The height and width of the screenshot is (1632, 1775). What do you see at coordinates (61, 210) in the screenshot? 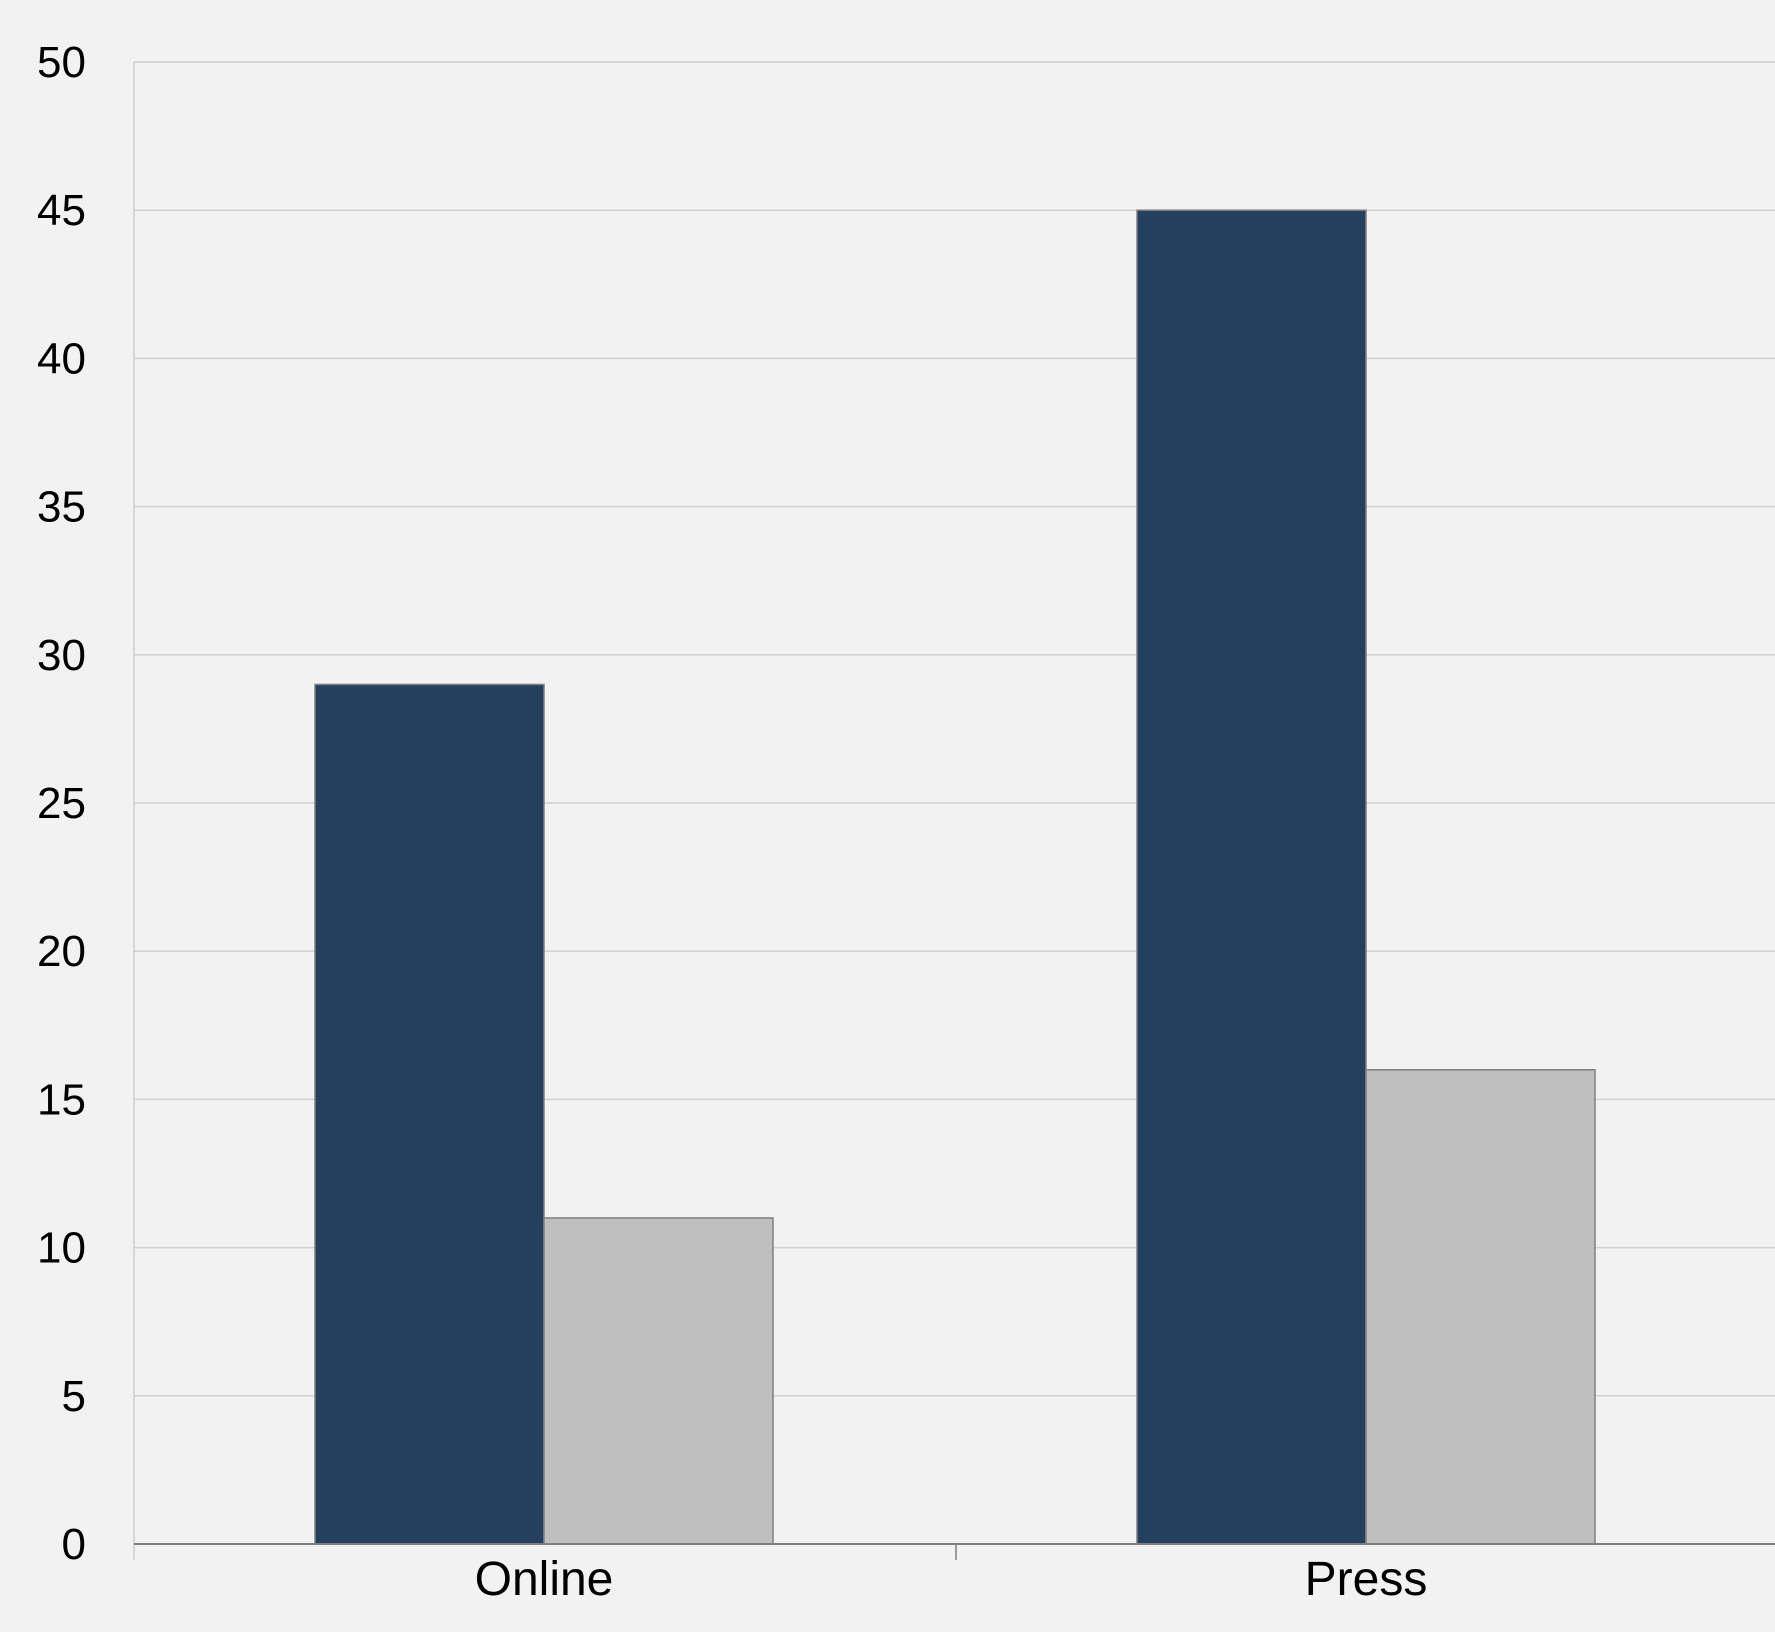
I see `y-tick-label: 45` at bounding box center [61, 210].